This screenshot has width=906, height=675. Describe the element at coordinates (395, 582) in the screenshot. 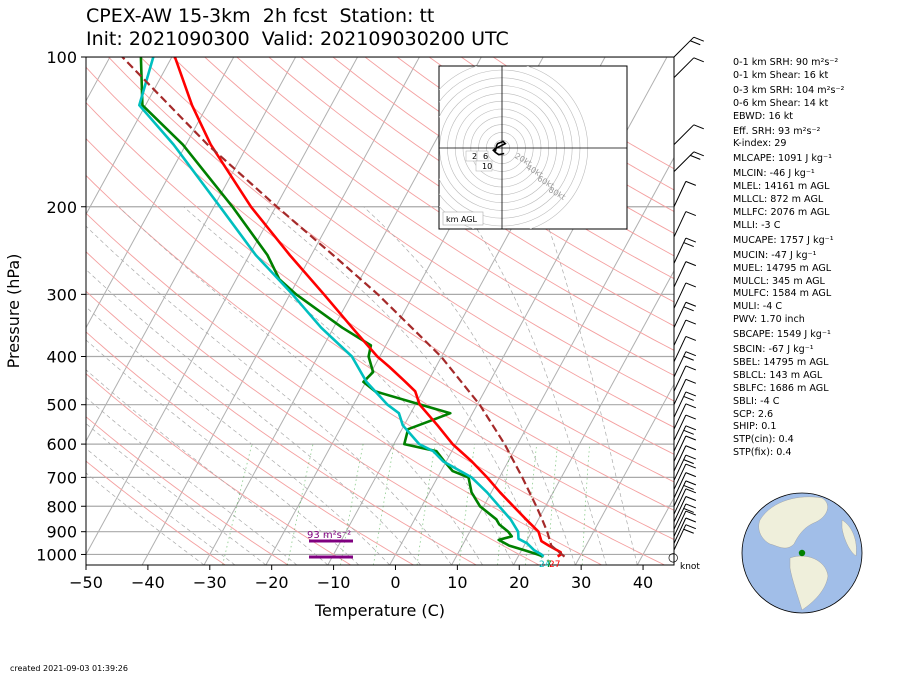

I see `x-tick-label: 0` at that location.